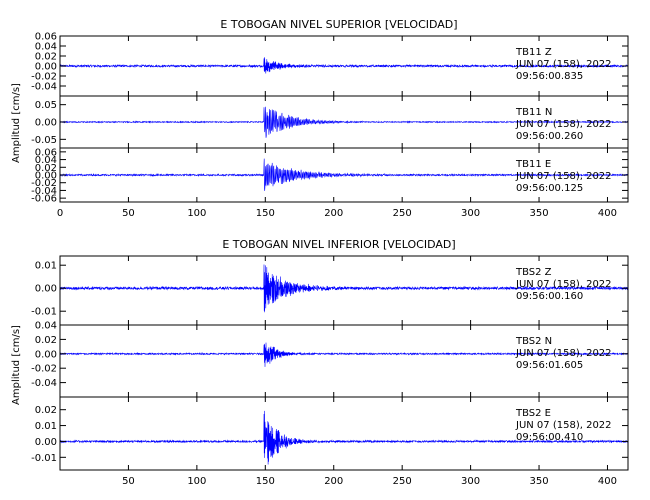 The width and height of the screenshot is (650, 500). What do you see at coordinates (16, 123) in the screenshot?
I see `y-axis-label-superior: Amplitud [cm/s]` at bounding box center [16, 123].